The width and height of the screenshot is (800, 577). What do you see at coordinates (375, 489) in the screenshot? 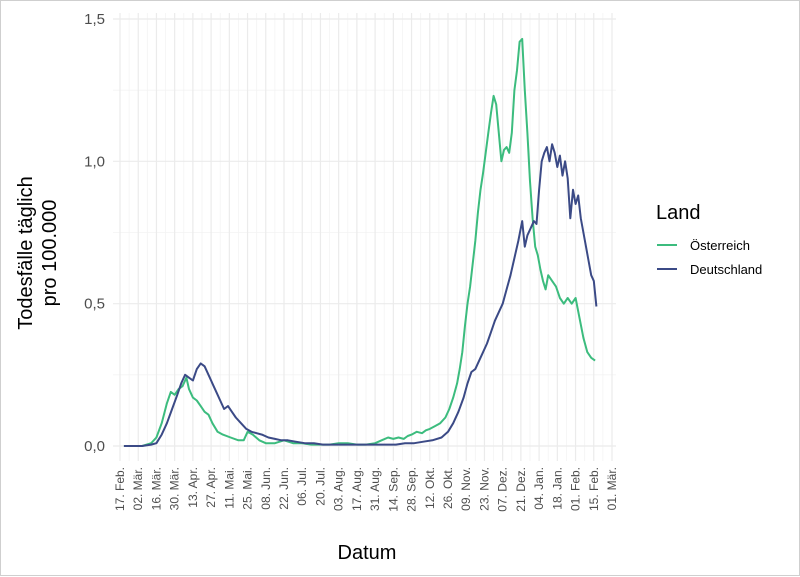
I see `x-tick-label: 31. Aug.` at bounding box center [375, 489].